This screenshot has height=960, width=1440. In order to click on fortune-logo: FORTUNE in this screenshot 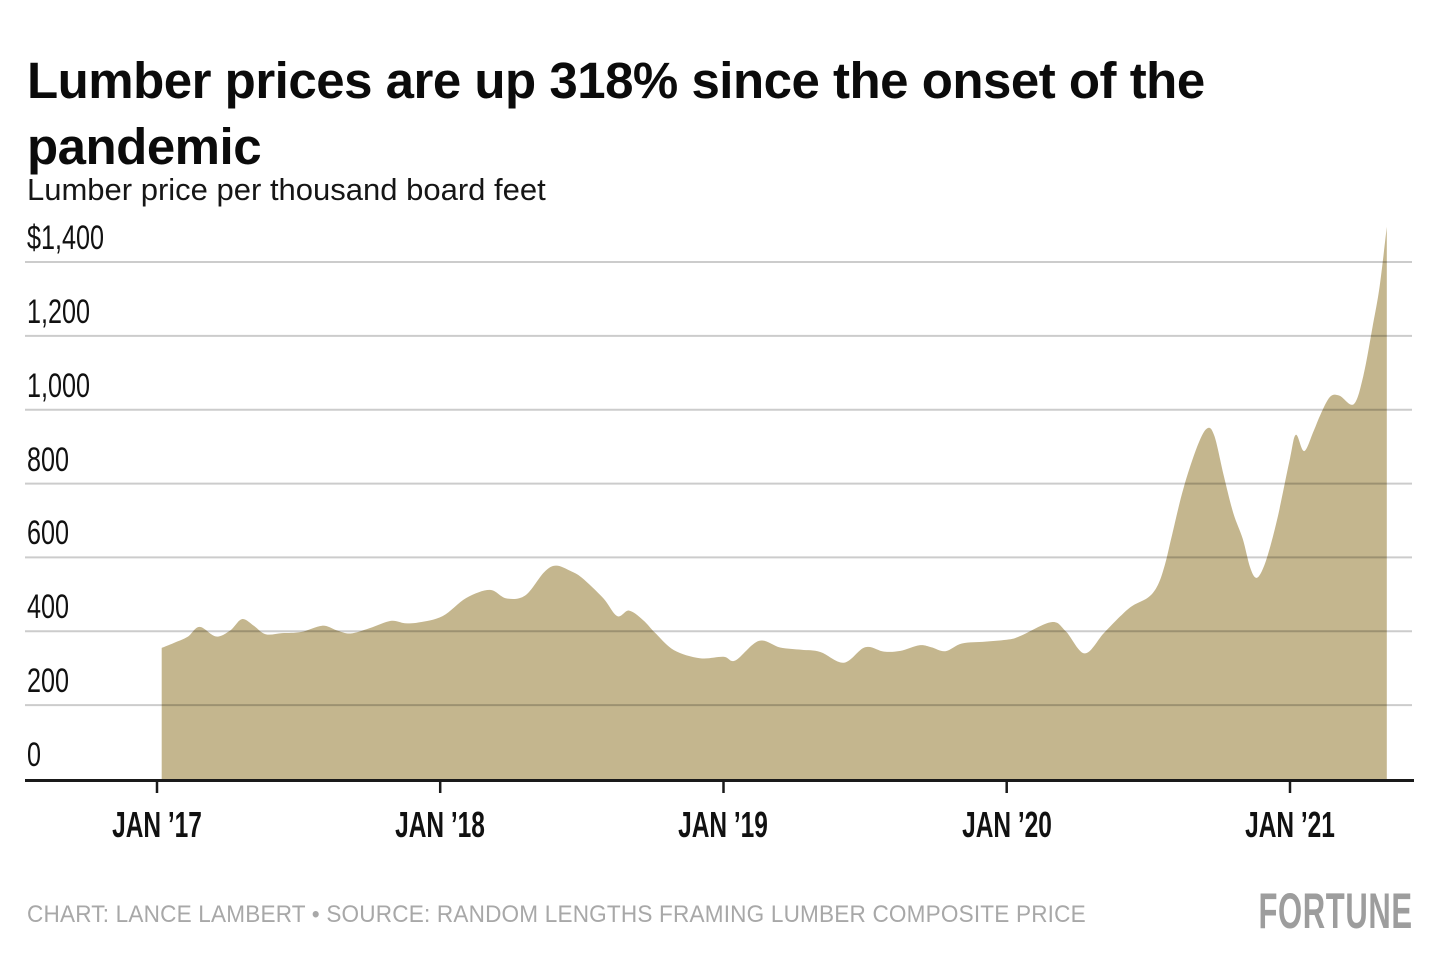, I will do `click(1335, 911)`.